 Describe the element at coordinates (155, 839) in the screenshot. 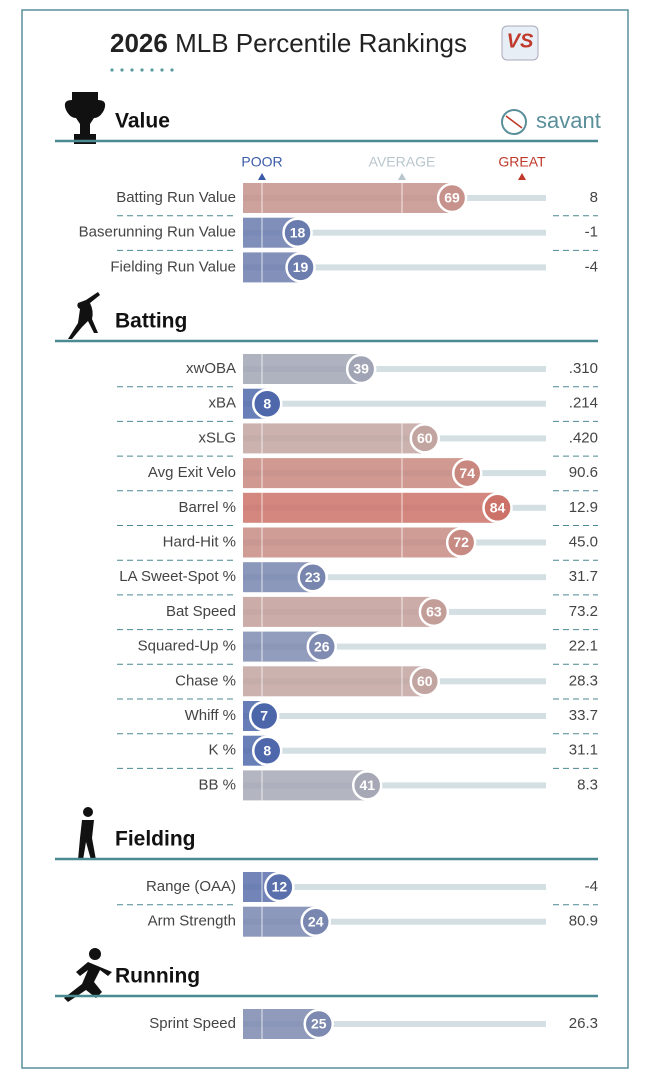

I see `section-title: Fielding` at that location.